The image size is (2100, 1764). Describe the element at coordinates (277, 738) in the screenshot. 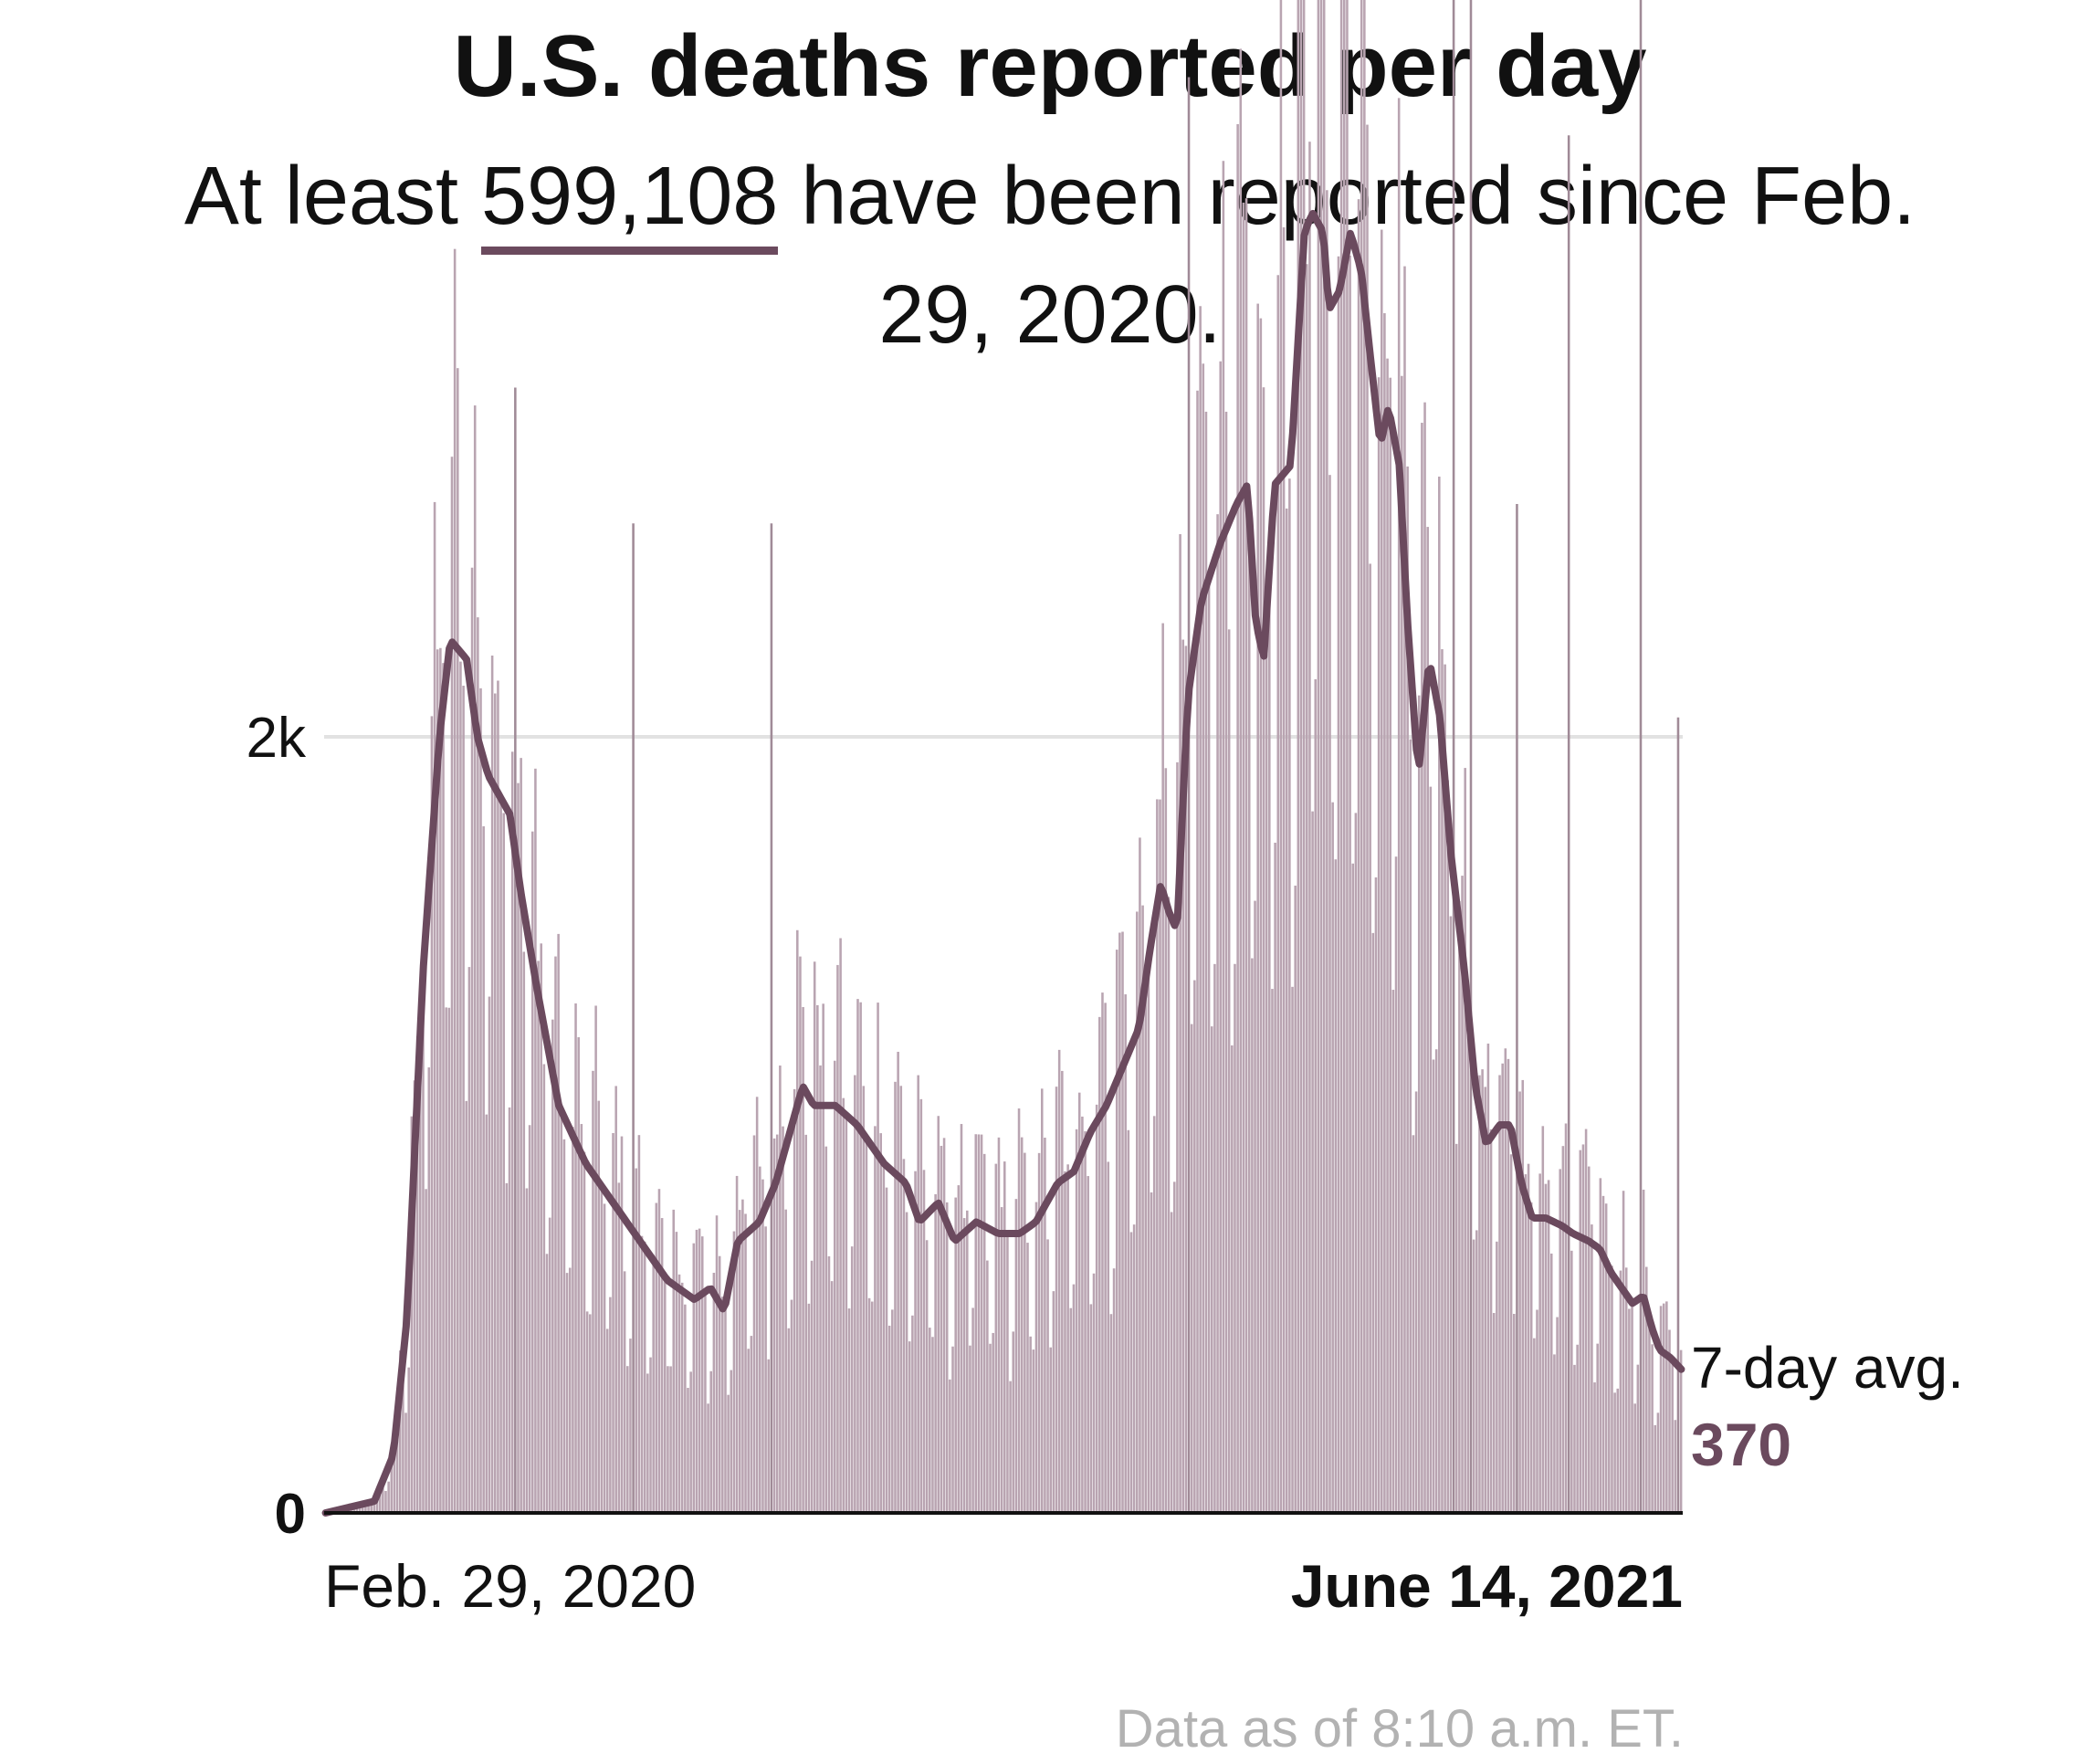

I see `y-tick-label: 2k` at that location.